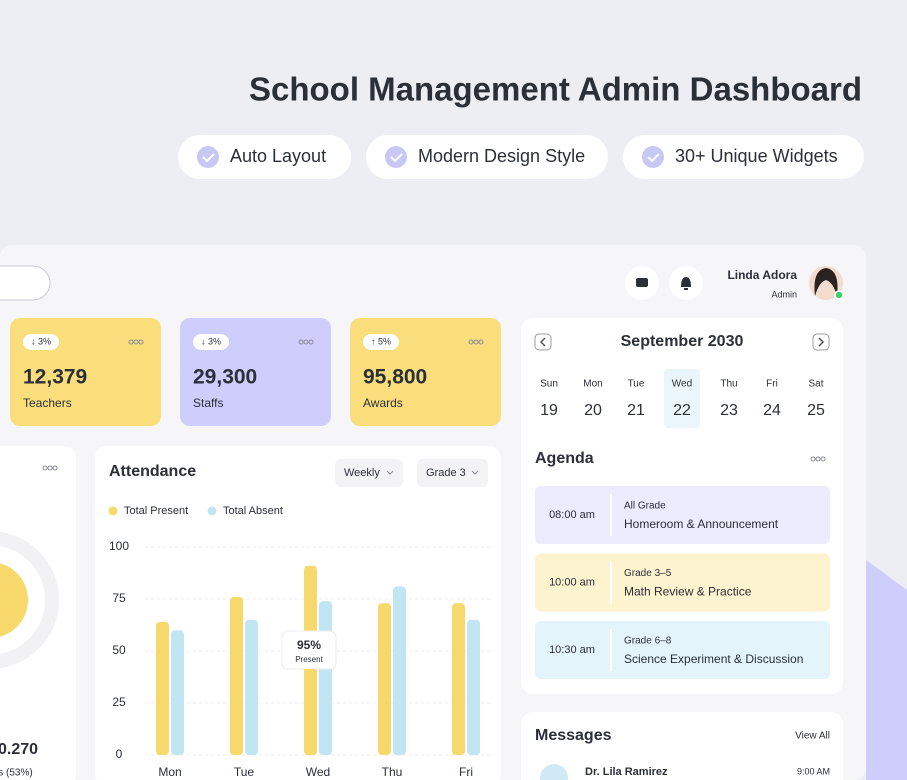  What do you see at coordinates (278, 156) in the screenshot?
I see `feature-label: Auto Layout` at bounding box center [278, 156].